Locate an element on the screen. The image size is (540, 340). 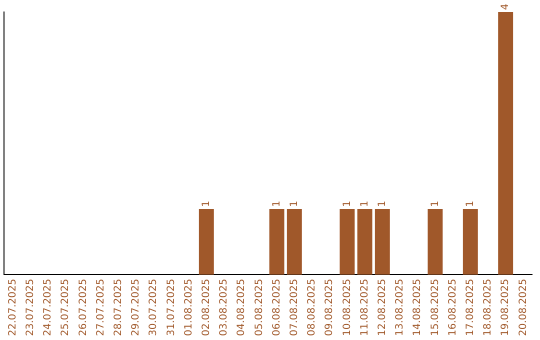
x-tick-label: 31.07.2025 is located at coordinates (171, 307).